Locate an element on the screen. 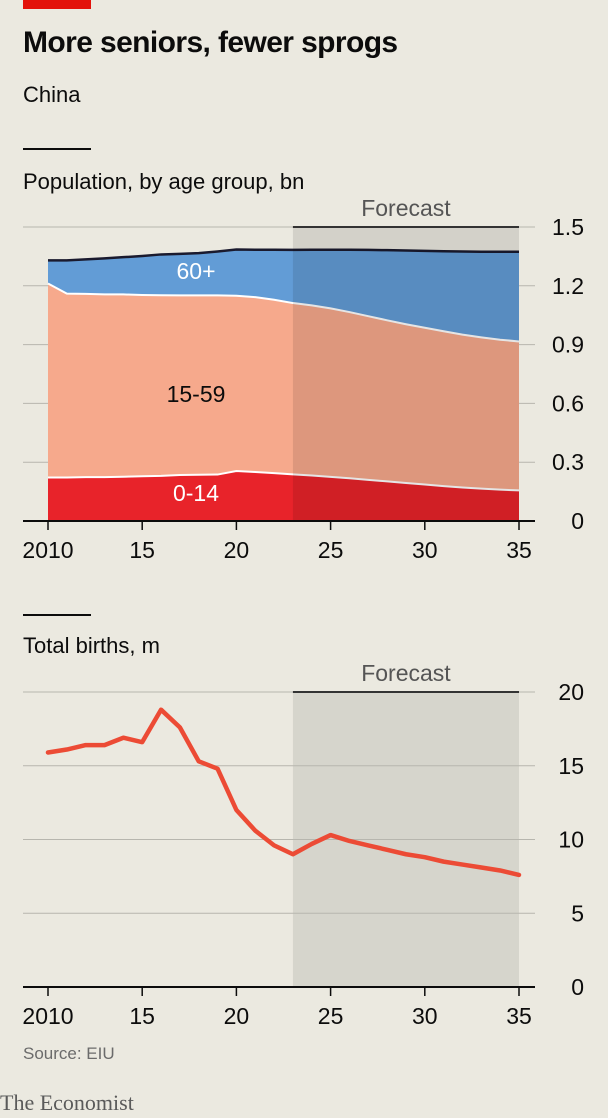 This screenshot has height=1118, width=608. y-tick-label: 0.3 is located at coordinates (568, 462).